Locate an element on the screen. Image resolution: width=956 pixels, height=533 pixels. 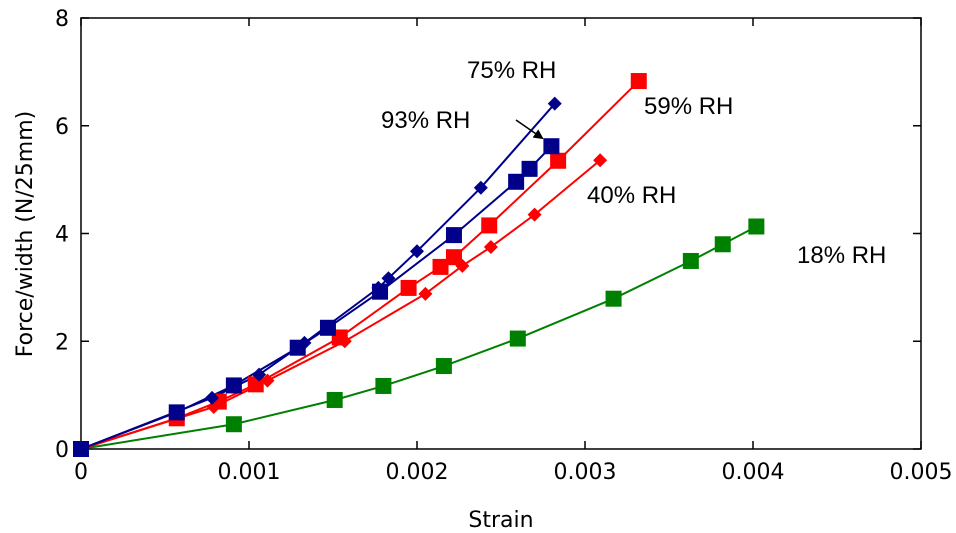
y-tick-label: 4 is located at coordinates (62, 235).